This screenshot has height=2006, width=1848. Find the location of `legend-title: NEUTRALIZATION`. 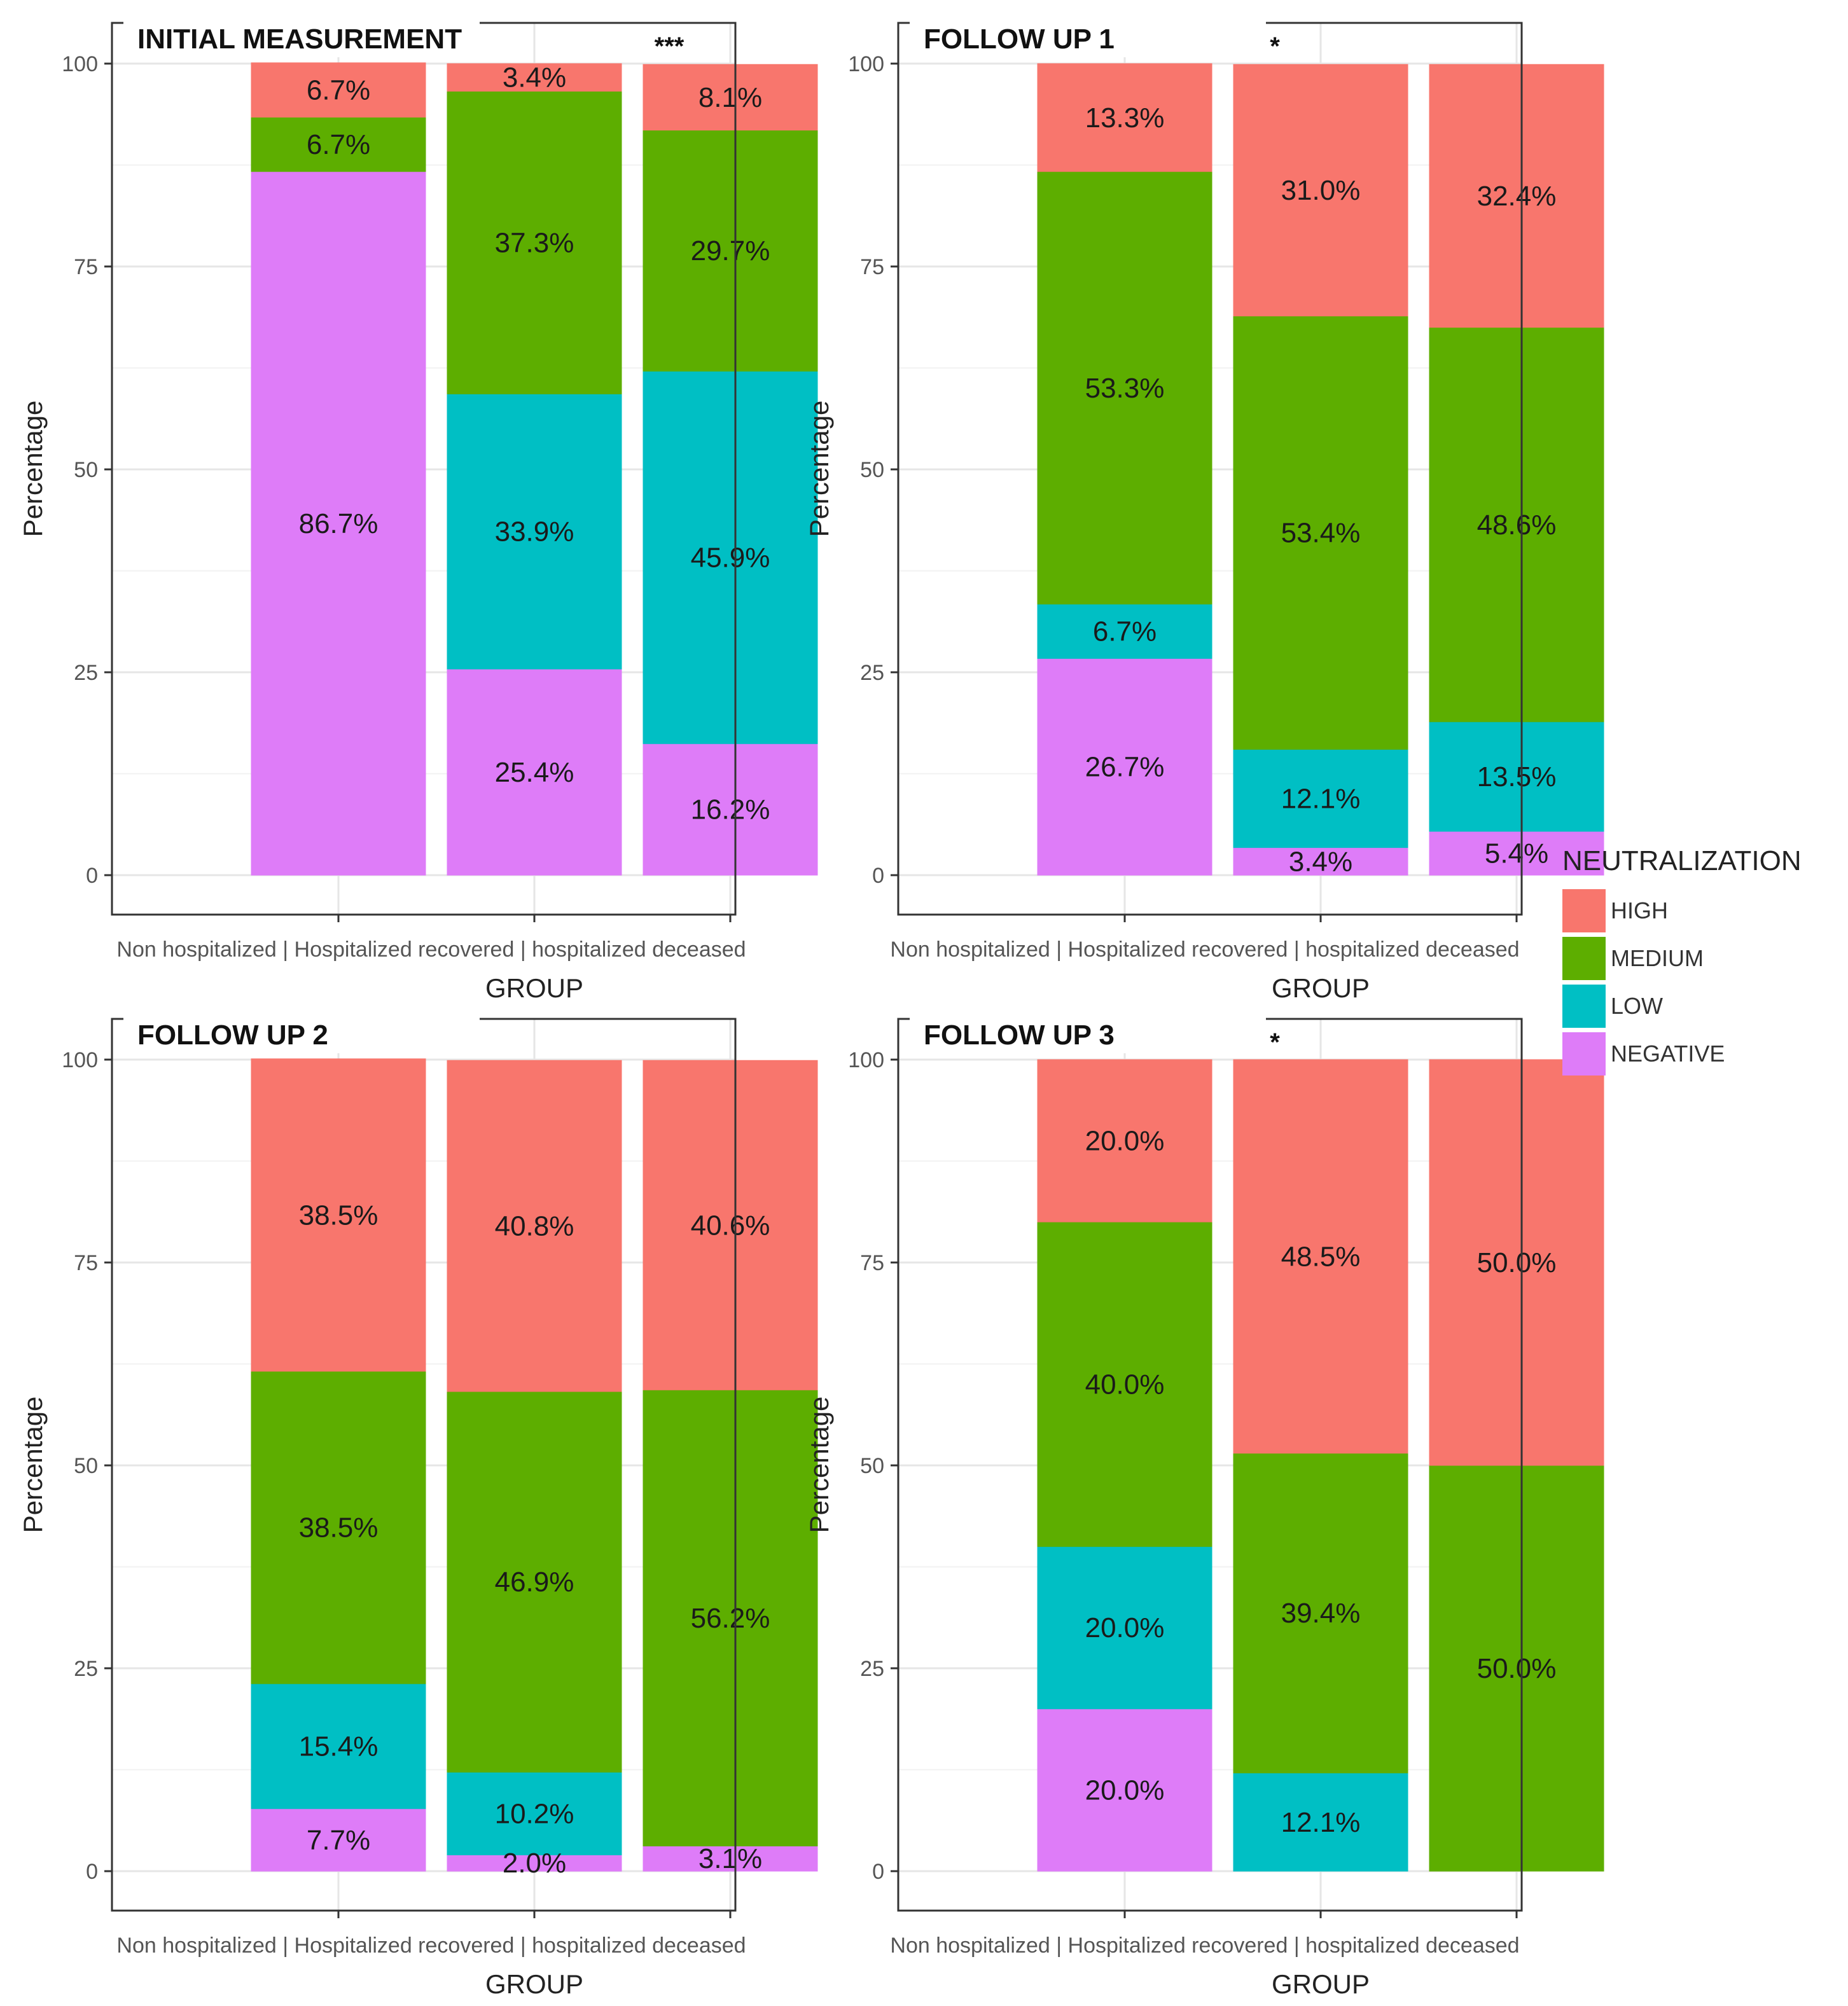

legend-title: NEUTRALIZATION is located at coordinates (1682, 861).